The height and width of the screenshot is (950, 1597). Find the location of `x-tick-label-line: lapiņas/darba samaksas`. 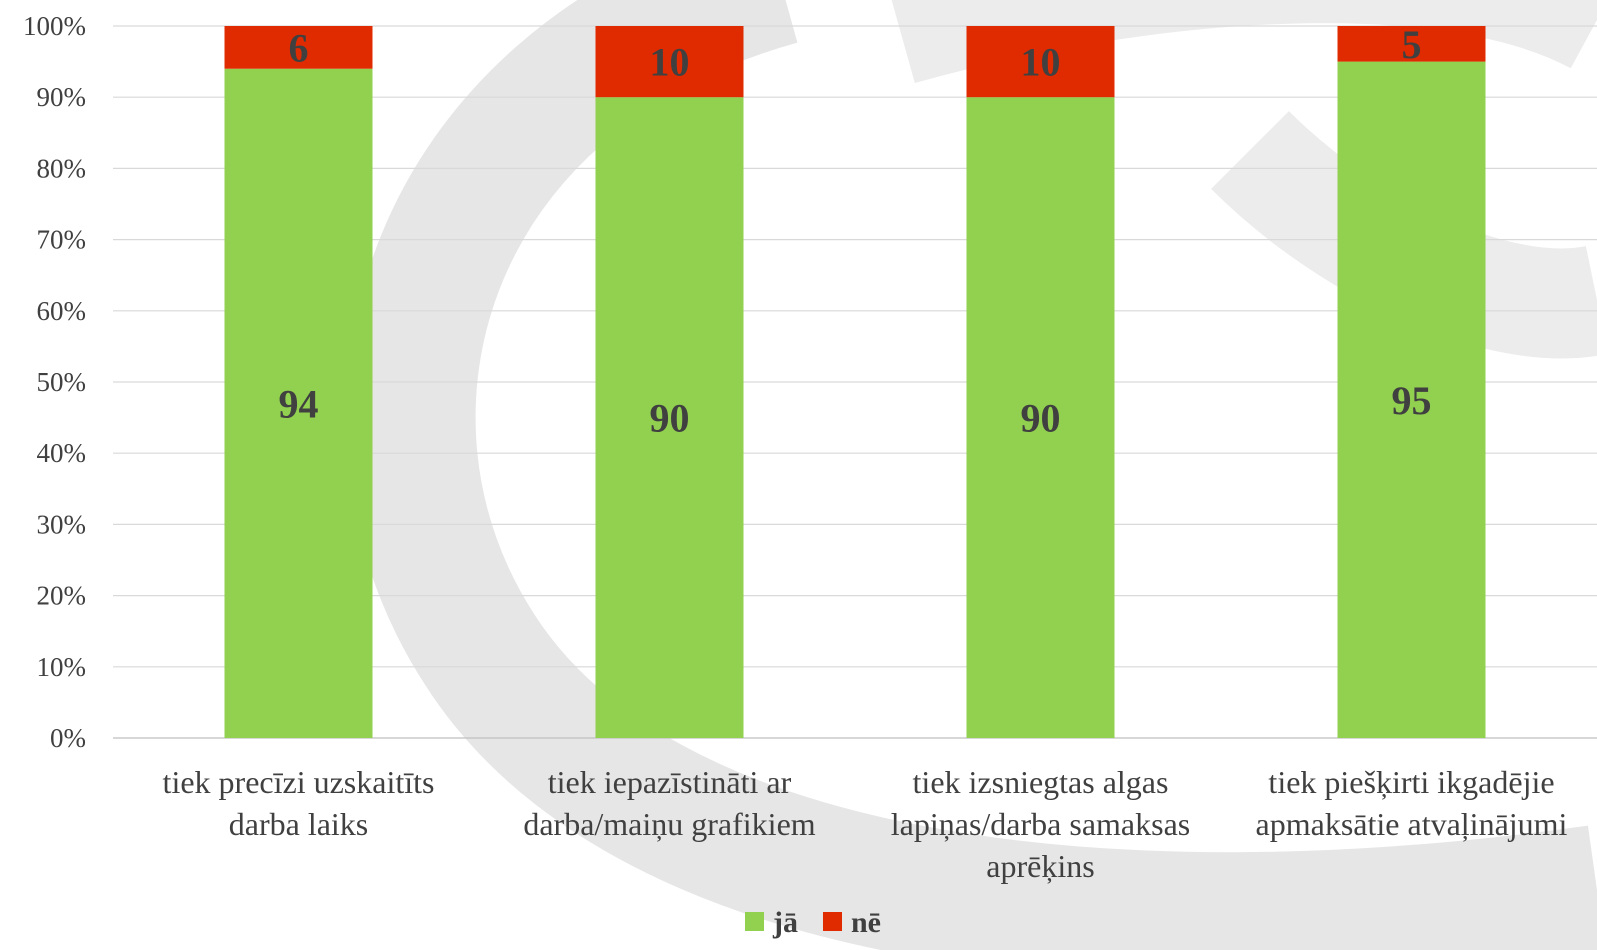

x-tick-label-line: lapiņas/darba samaksas is located at coordinates (1040, 824).